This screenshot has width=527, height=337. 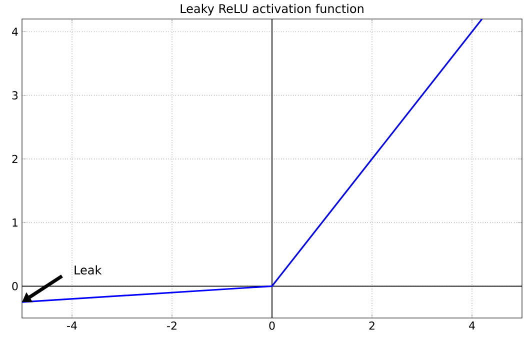 What do you see at coordinates (171, 326) in the screenshot?
I see `x-tick-label: -2` at bounding box center [171, 326].